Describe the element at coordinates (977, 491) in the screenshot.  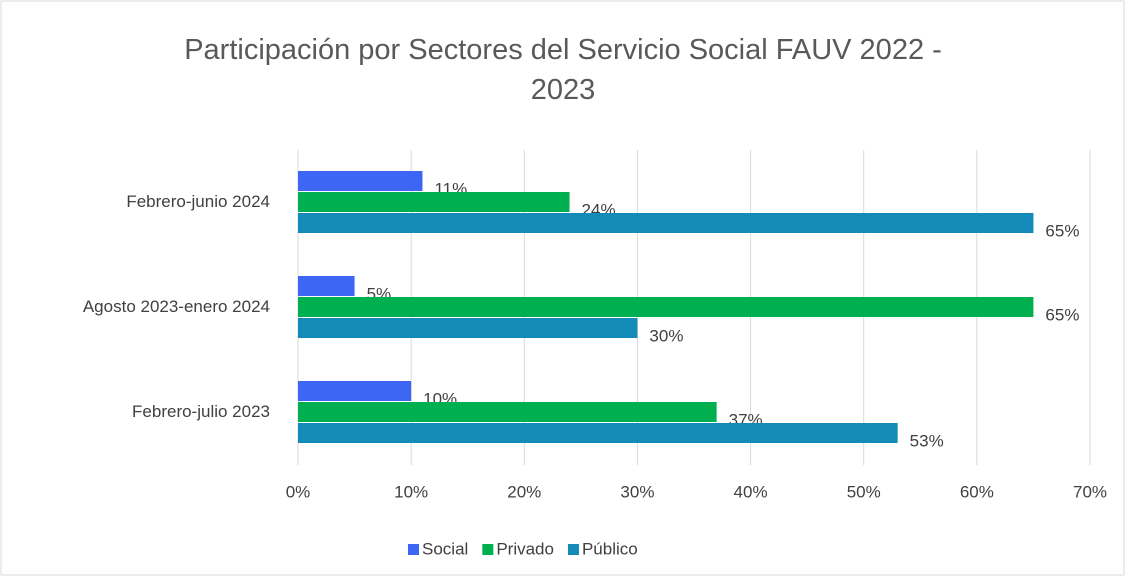
I see `x-tick-label: 60%` at that location.